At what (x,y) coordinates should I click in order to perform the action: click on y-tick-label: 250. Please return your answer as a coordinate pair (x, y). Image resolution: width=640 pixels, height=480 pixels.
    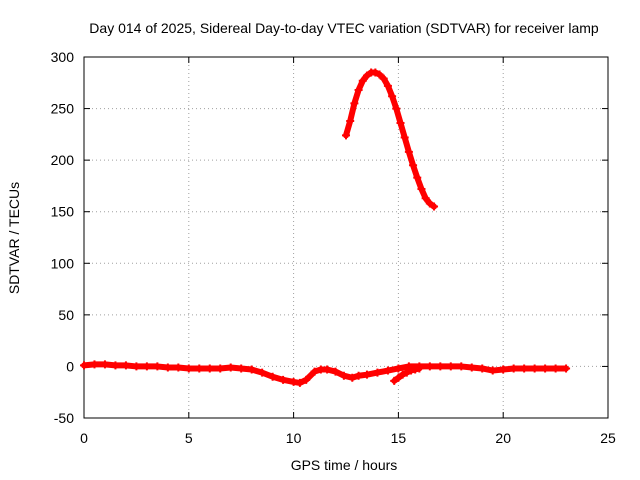
    Looking at the image, I should click on (63, 109).